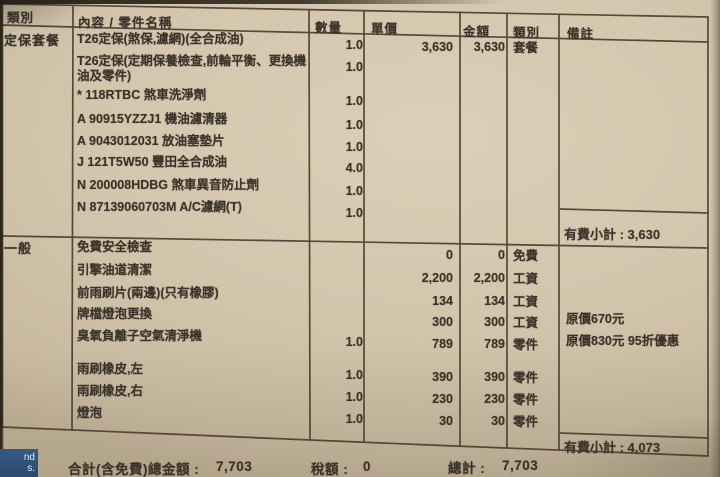 Image resolution: width=720 pixels, height=477 pixels. Describe the element at coordinates (442, 322) in the screenshot. I see `row-unit-price: 300` at that location.